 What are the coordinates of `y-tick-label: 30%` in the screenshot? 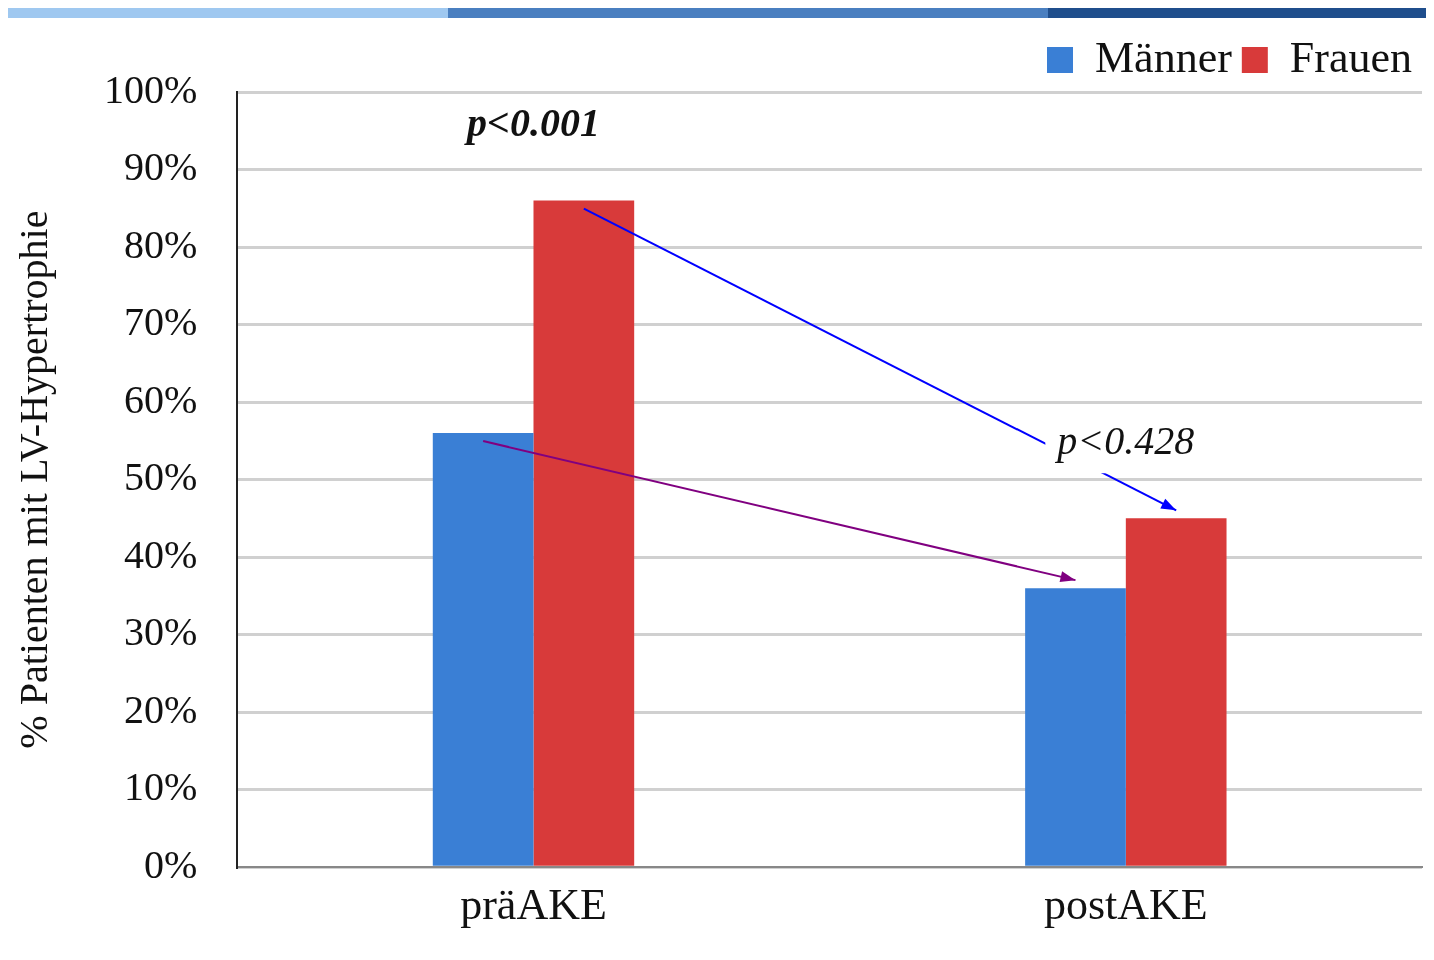 It's located at (160, 632).